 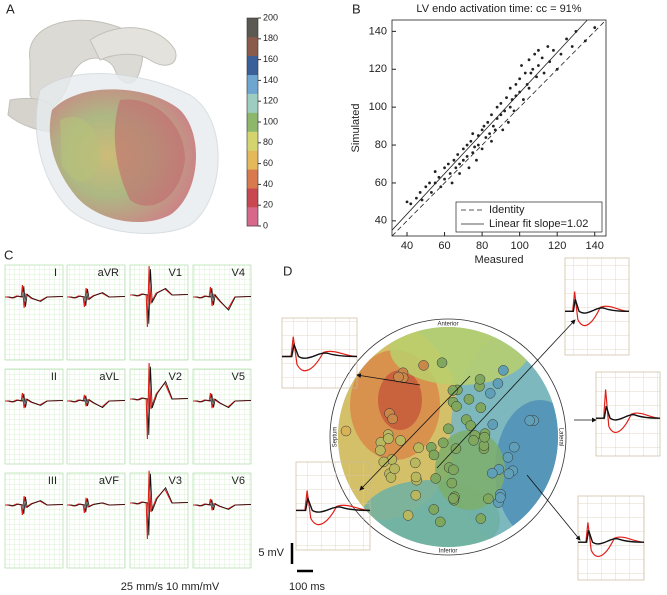 What do you see at coordinates (378, 69) in the screenshot?
I see `y-tick-label: 120` at bounding box center [378, 69].